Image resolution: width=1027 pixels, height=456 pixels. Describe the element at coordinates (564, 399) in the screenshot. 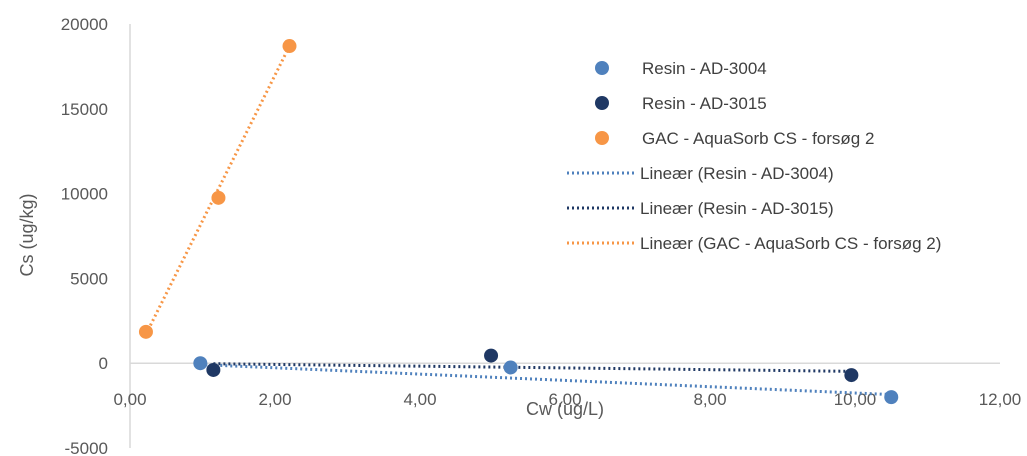

I see `x-tick-label: 6,00` at that location.